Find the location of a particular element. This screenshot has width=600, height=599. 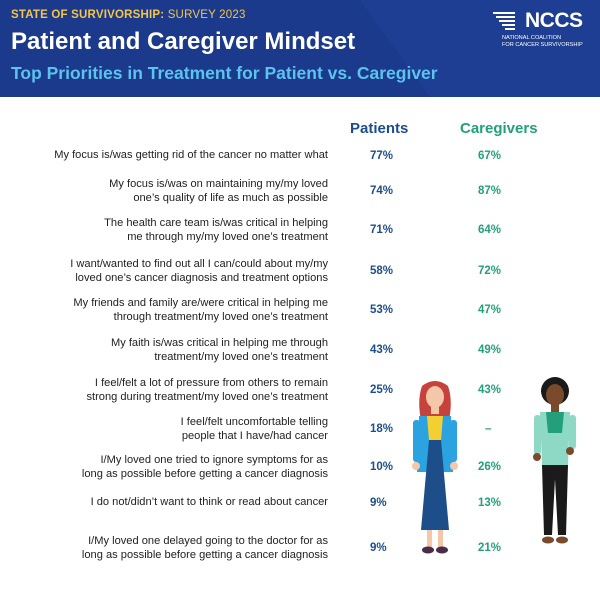

patients-value: 25% is located at coordinates (382, 390).